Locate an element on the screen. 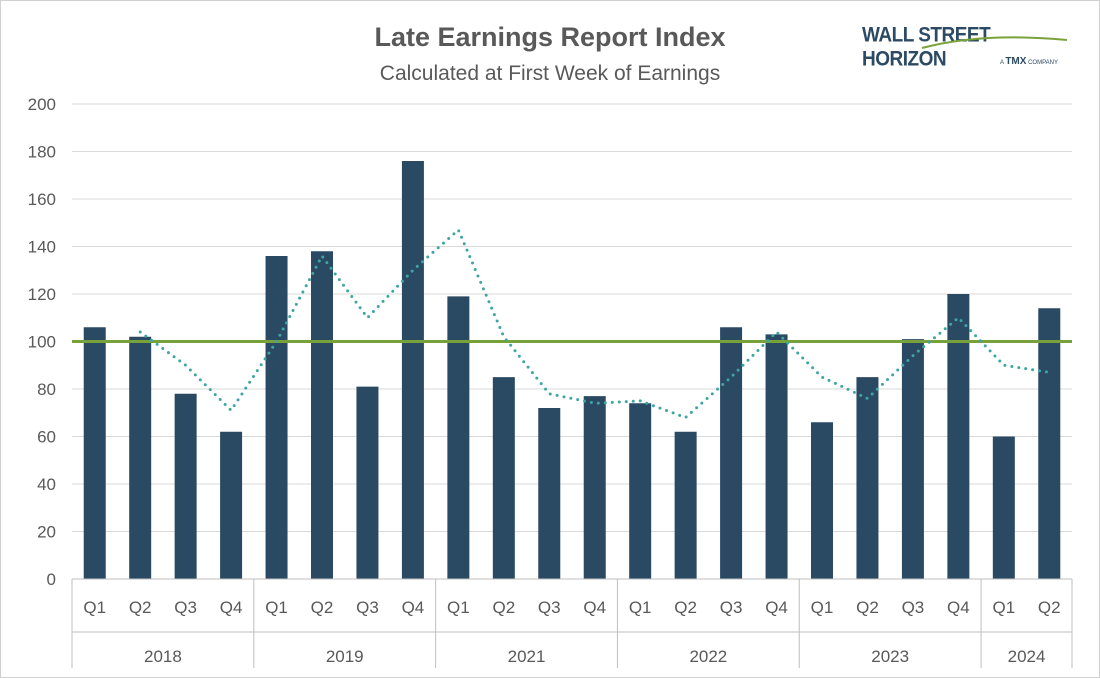 The image size is (1100, 678). y-tick-label: 100 is located at coordinates (42, 342).